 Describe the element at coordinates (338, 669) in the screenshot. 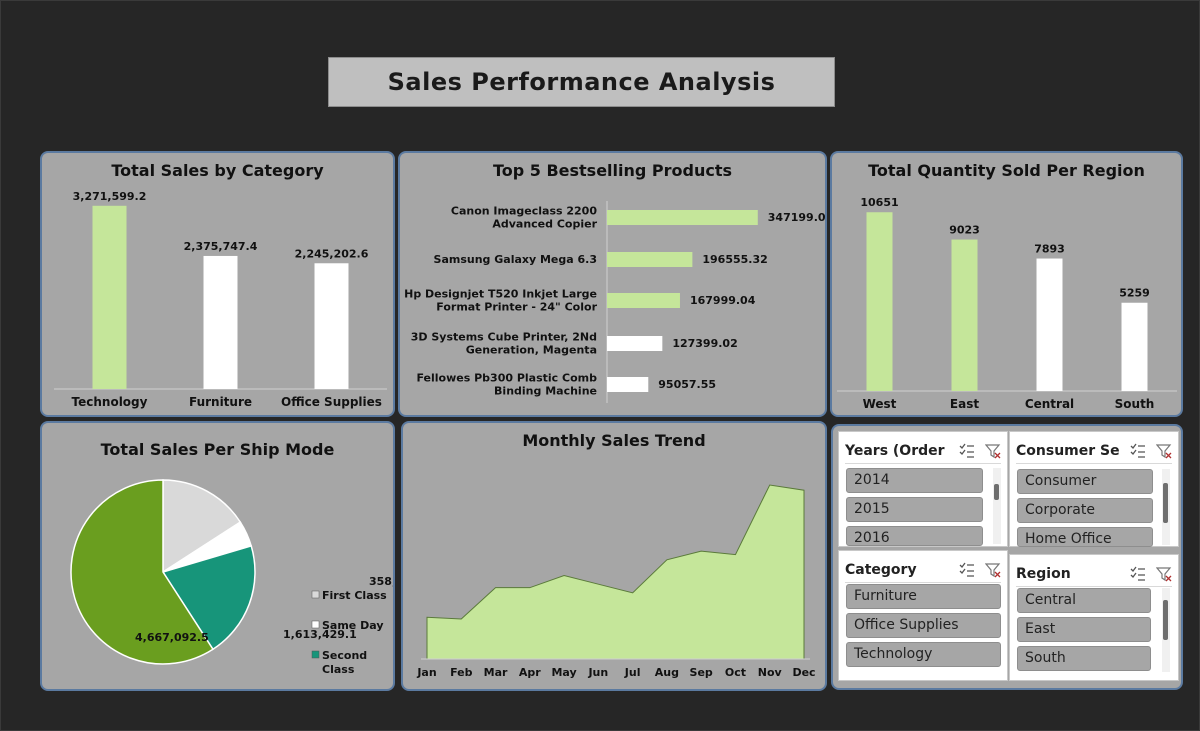

I see `legend-label: Class` at that location.